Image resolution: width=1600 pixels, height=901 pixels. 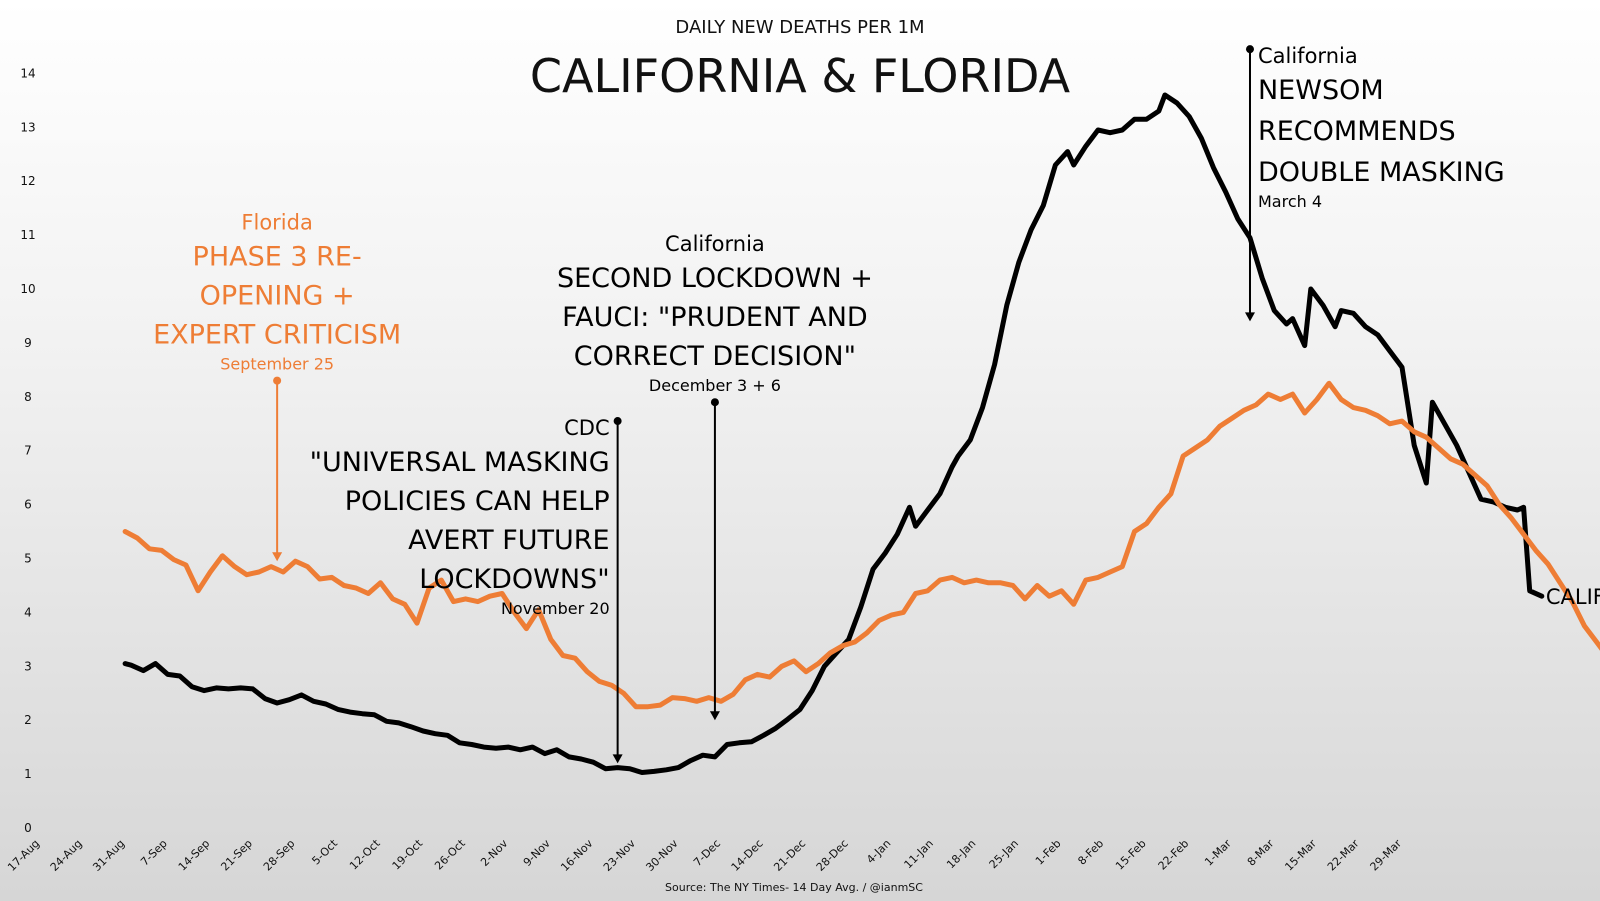 What do you see at coordinates (28, 505) in the screenshot?
I see `y-tick-label: 6` at bounding box center [28, 505].